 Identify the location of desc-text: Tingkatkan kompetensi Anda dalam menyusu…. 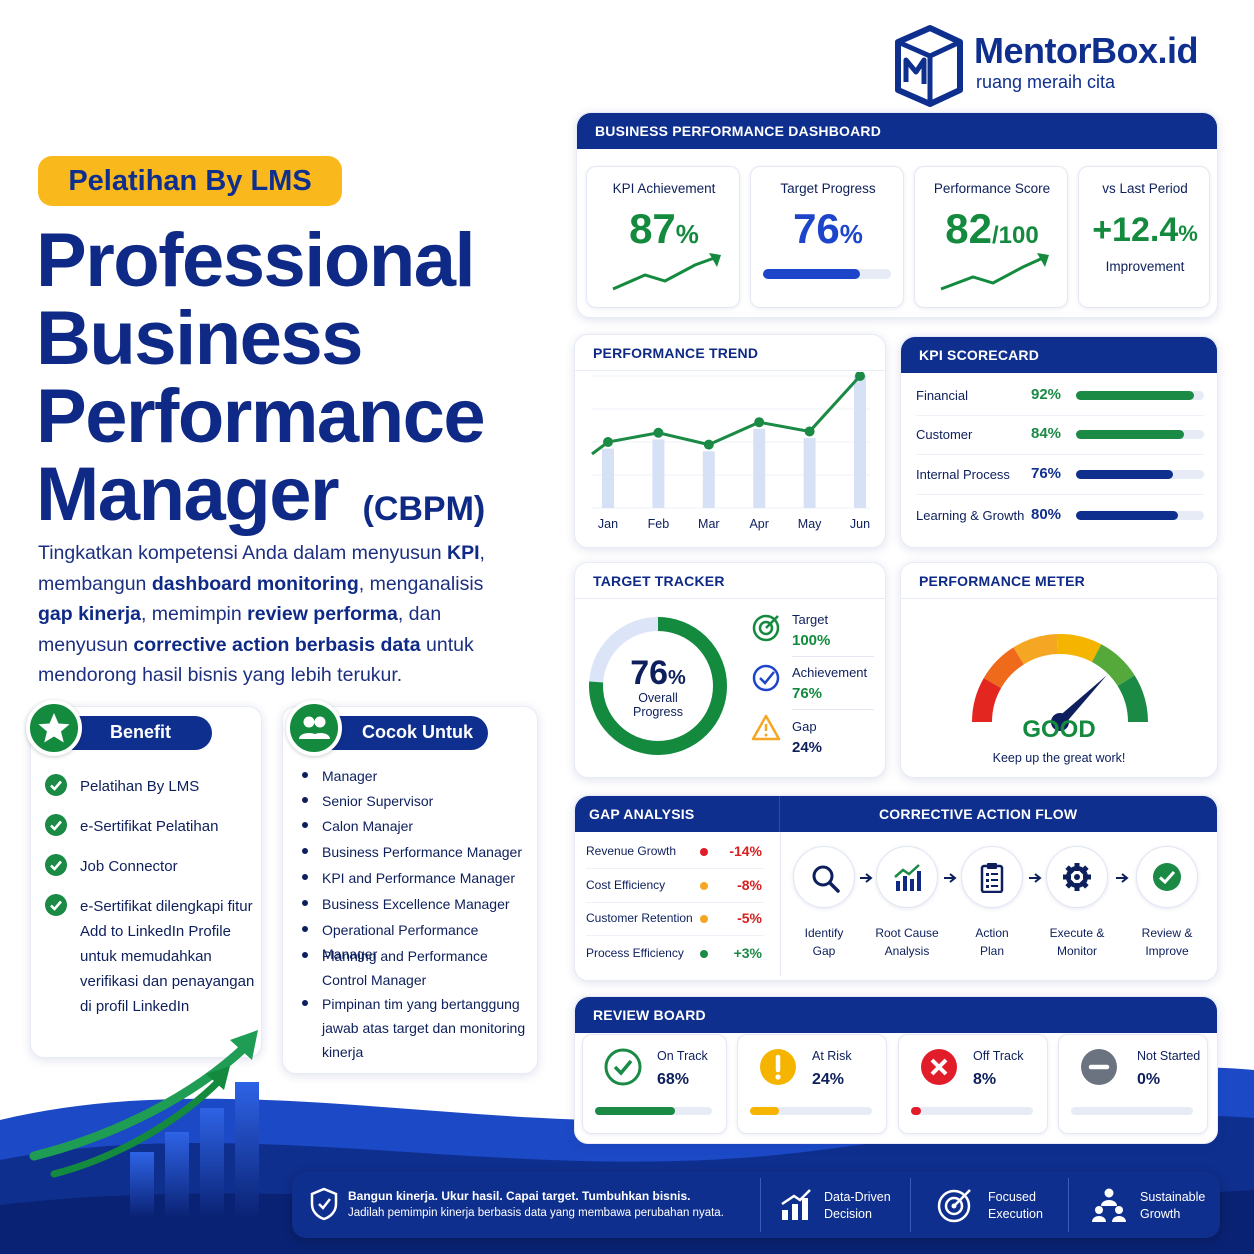
(243, 553).